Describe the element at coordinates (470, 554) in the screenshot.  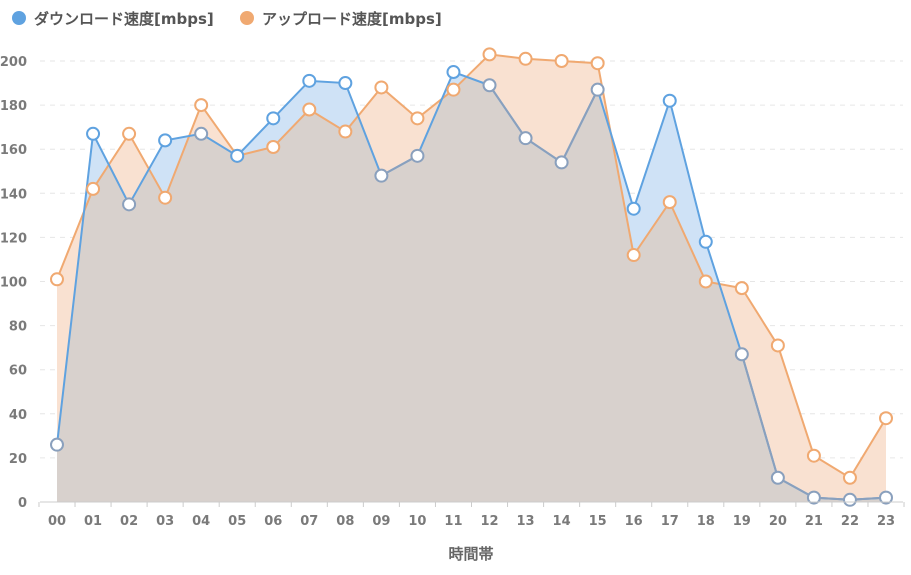
I see `x-axis-title: 時間帯` at that location.